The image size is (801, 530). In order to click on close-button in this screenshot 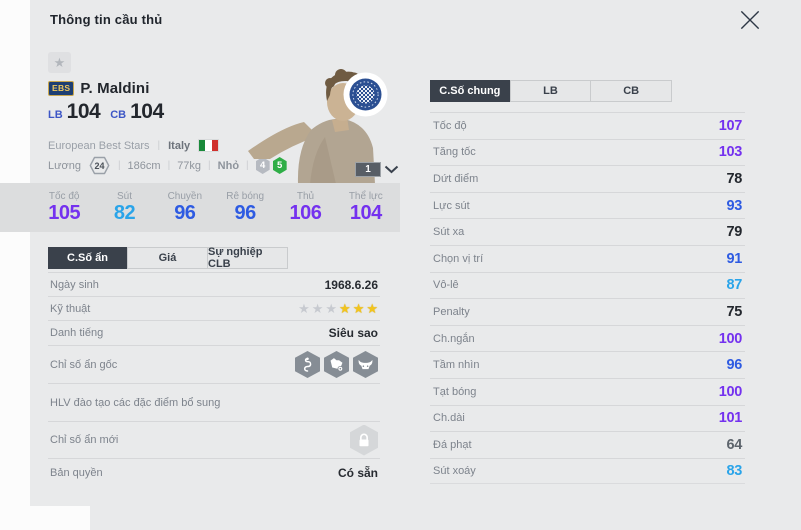, I will do `click(750, 20)`.